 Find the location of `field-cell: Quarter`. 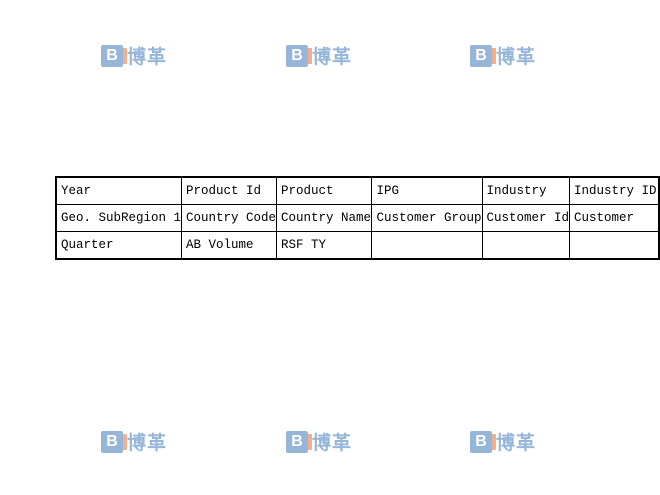

field-cell: Quarter is located at coordinates (119, 245).